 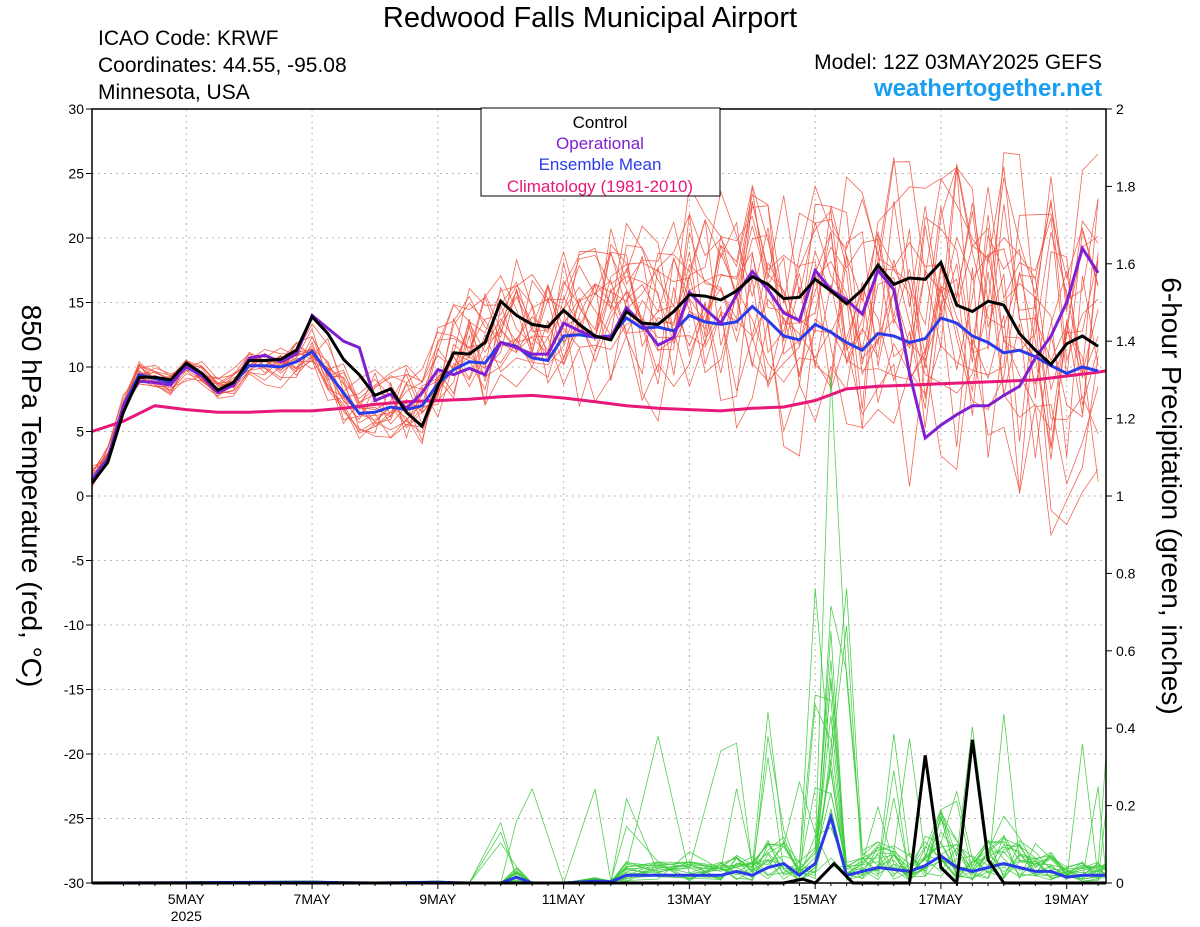 What do you see at coordinates (76, 109) in the screenshot?
I see `y-tick-label: 30` at bounding box center [76, 109].